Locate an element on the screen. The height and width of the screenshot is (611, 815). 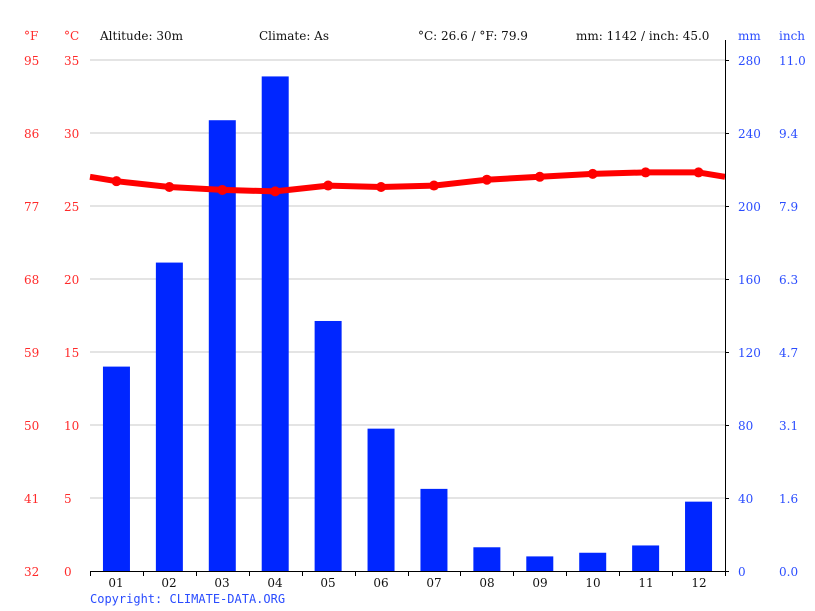
fahrenheit-tick: 32 is located at coordinates (32, 572).